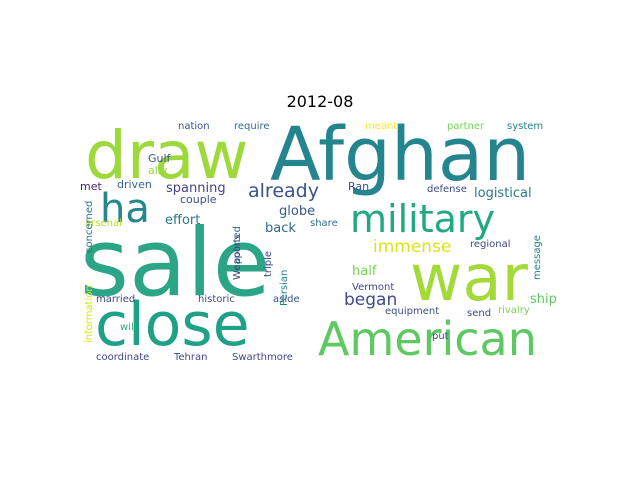  Describe the element at coordinates (284, 288) in the screenshot. I see `word-persian: Persian` at that location.